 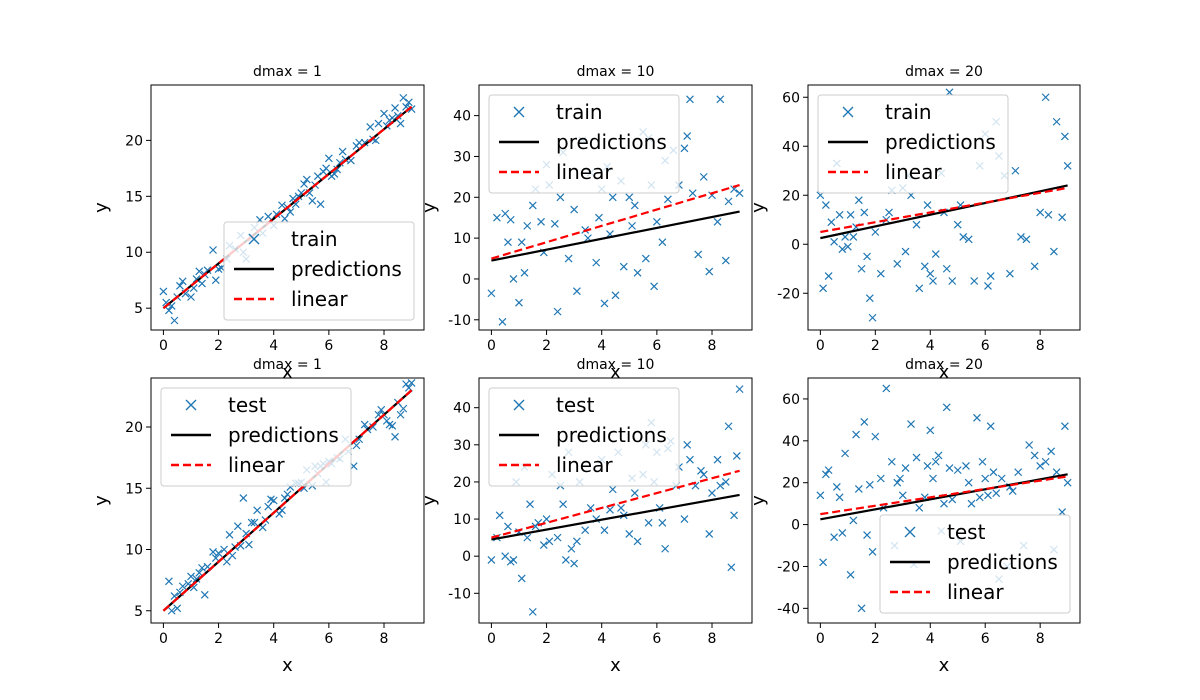 What do you see at coordinates (138, 309) in the screenshot?
I see `y-tick-label: 5` at bounding box center [138, 309].